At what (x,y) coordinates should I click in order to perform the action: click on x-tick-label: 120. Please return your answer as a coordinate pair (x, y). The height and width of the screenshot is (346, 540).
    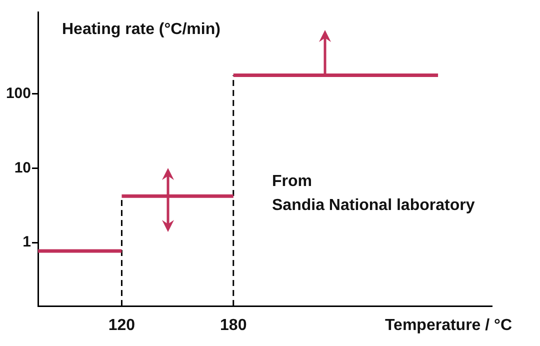
    Looking at the image, I should click on (122, 325).